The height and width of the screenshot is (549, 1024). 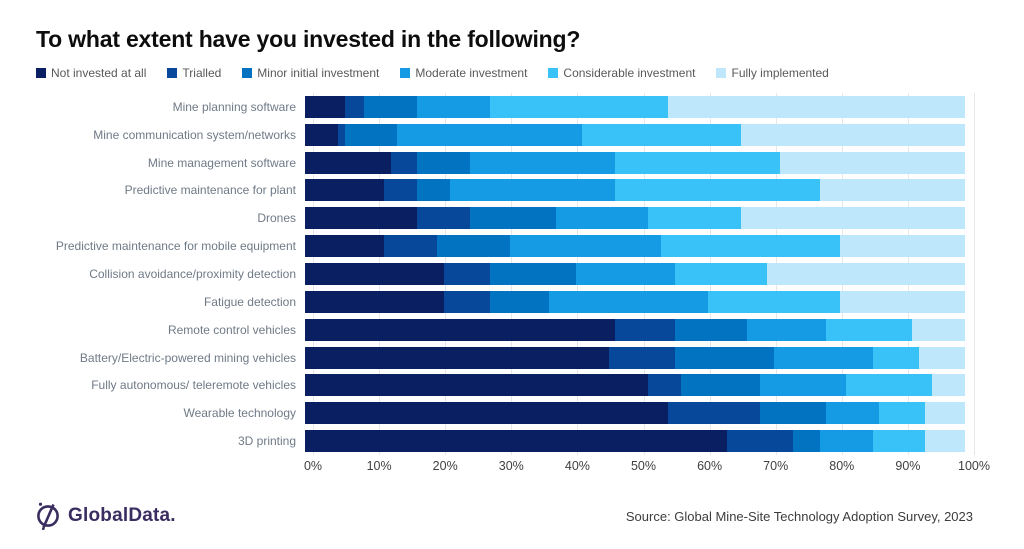 I want to click on brand-name: GlobalData., so click(x=122, y=515).